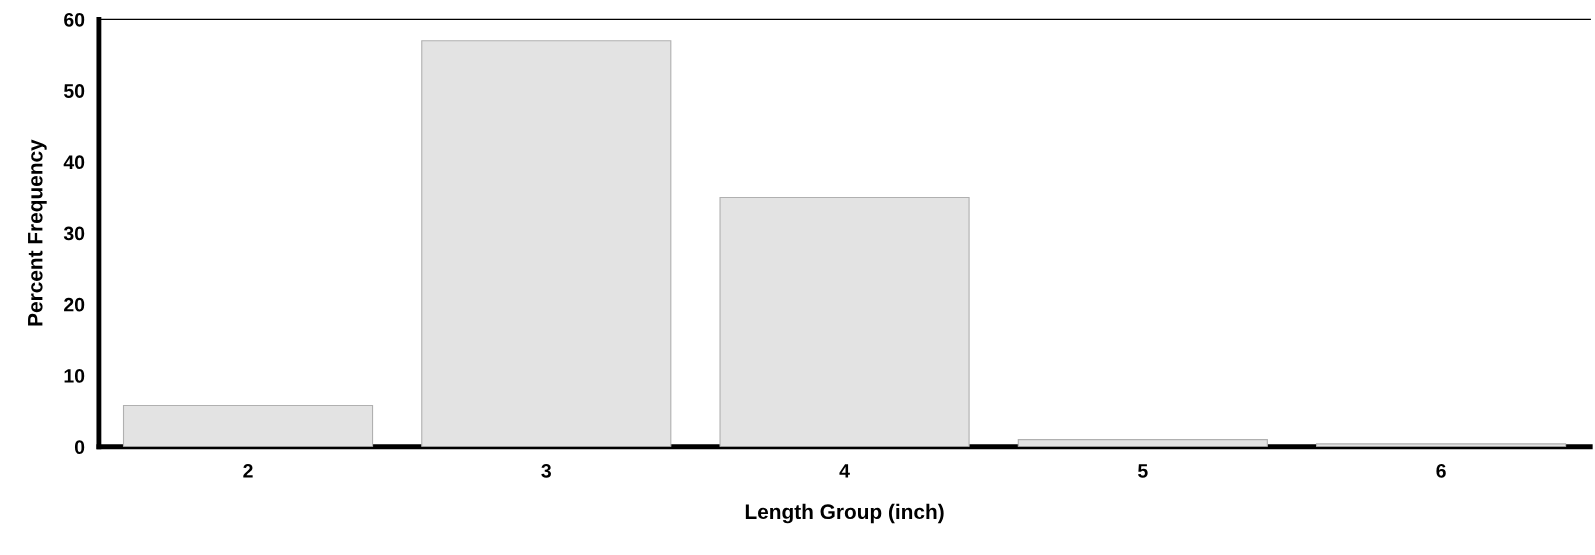 This screenshot has height=555, width=1595. Describe the element at coordinates (844, 471) in the screenshot. I see `x-tick-label: 4` at that location.